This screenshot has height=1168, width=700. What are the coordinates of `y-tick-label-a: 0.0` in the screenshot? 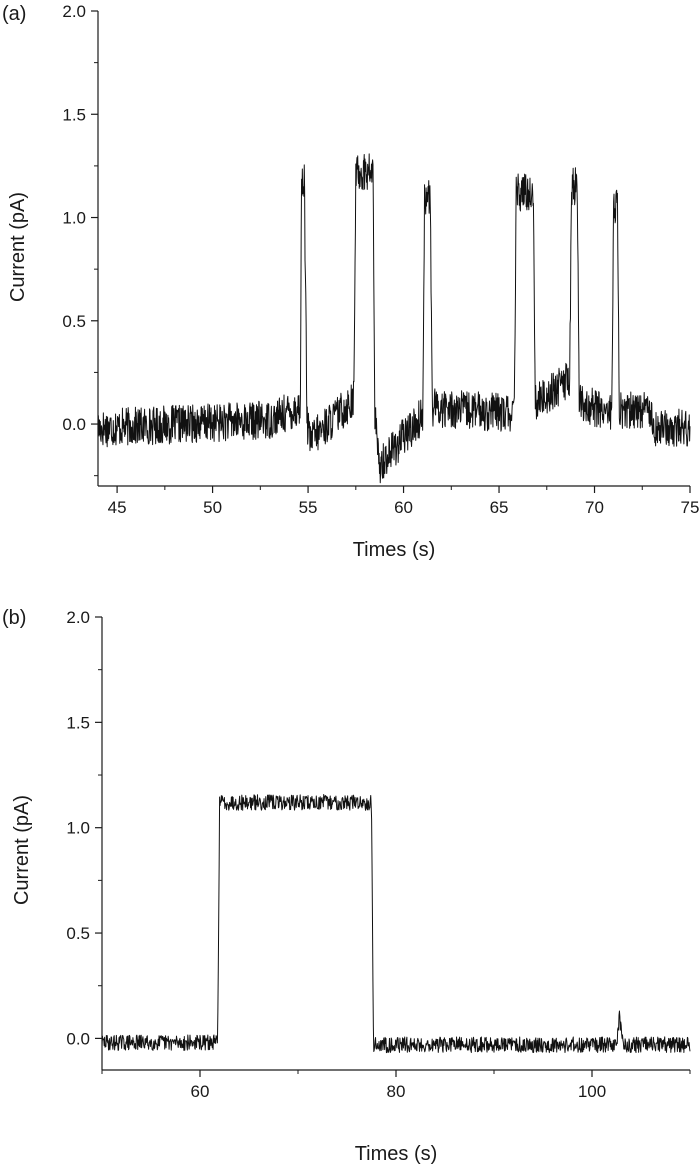 It's located at (74, 424).